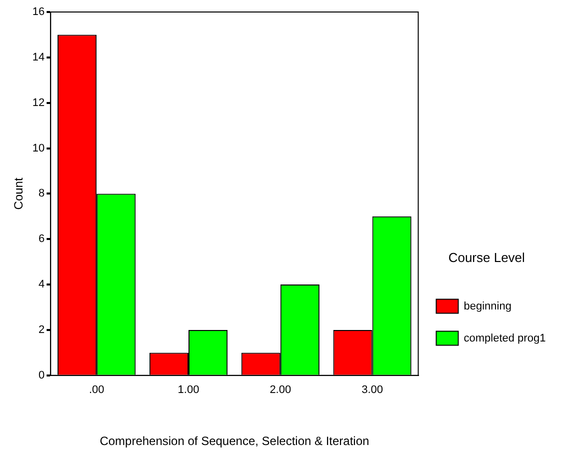 Image resolution: width=565 pixels, height=459 pixels. Describe the element at coordinates (96, 390) in the screenshot. I see `x-tick-label: .00` at that location.